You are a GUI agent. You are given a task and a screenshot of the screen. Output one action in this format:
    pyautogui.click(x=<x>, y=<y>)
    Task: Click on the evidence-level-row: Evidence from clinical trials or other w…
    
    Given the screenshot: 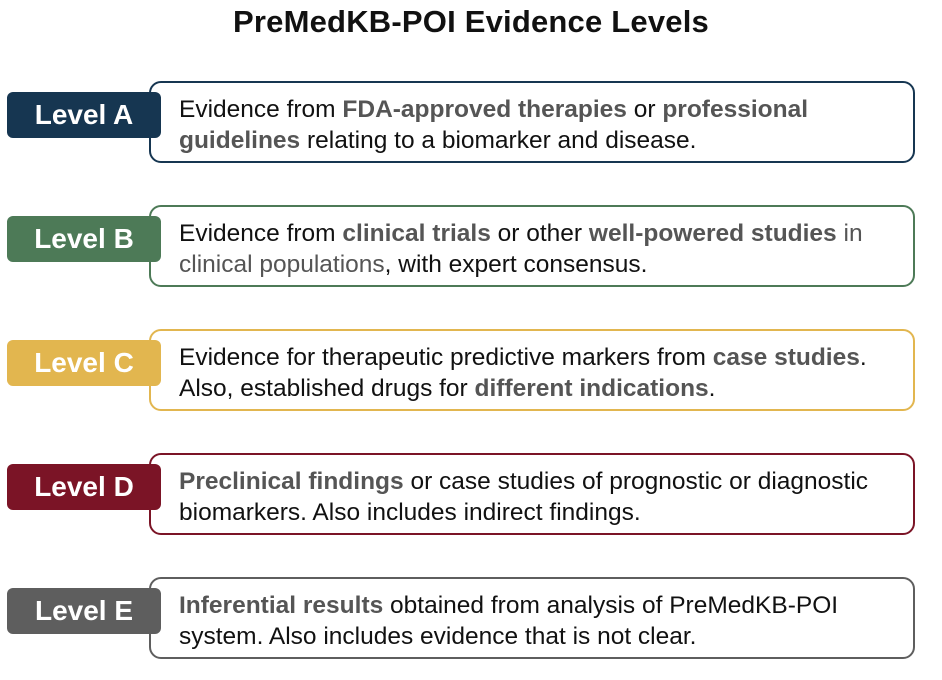 What is the action you would take?
    pyautogui.click(x=471, y=250)
    